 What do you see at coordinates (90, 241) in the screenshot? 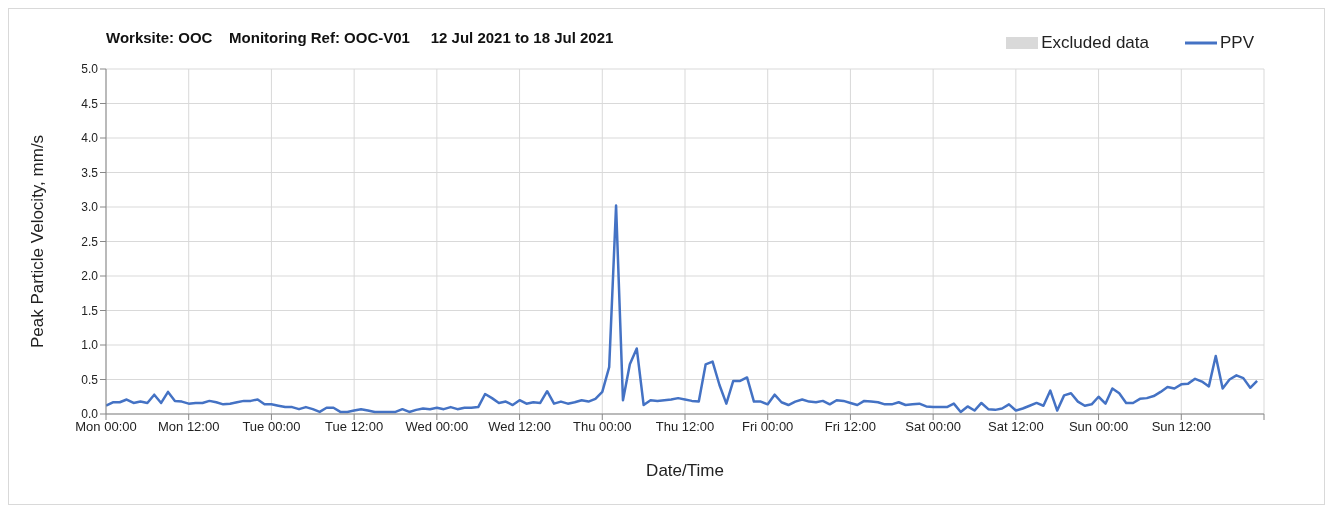
I see `y-tick-label: 2.5` at bounding box center [90, 241].